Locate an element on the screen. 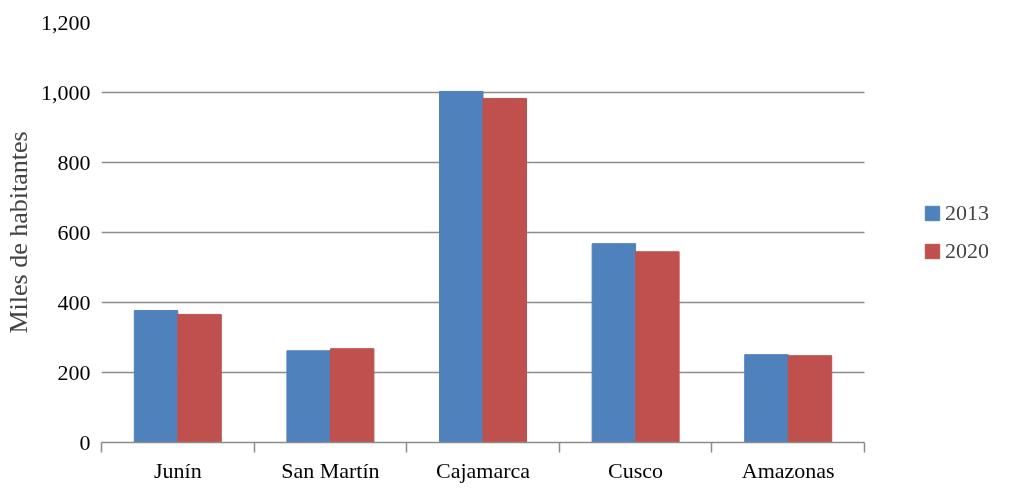  x-tick-label: Amazonas is located at coordinates (788, 470).